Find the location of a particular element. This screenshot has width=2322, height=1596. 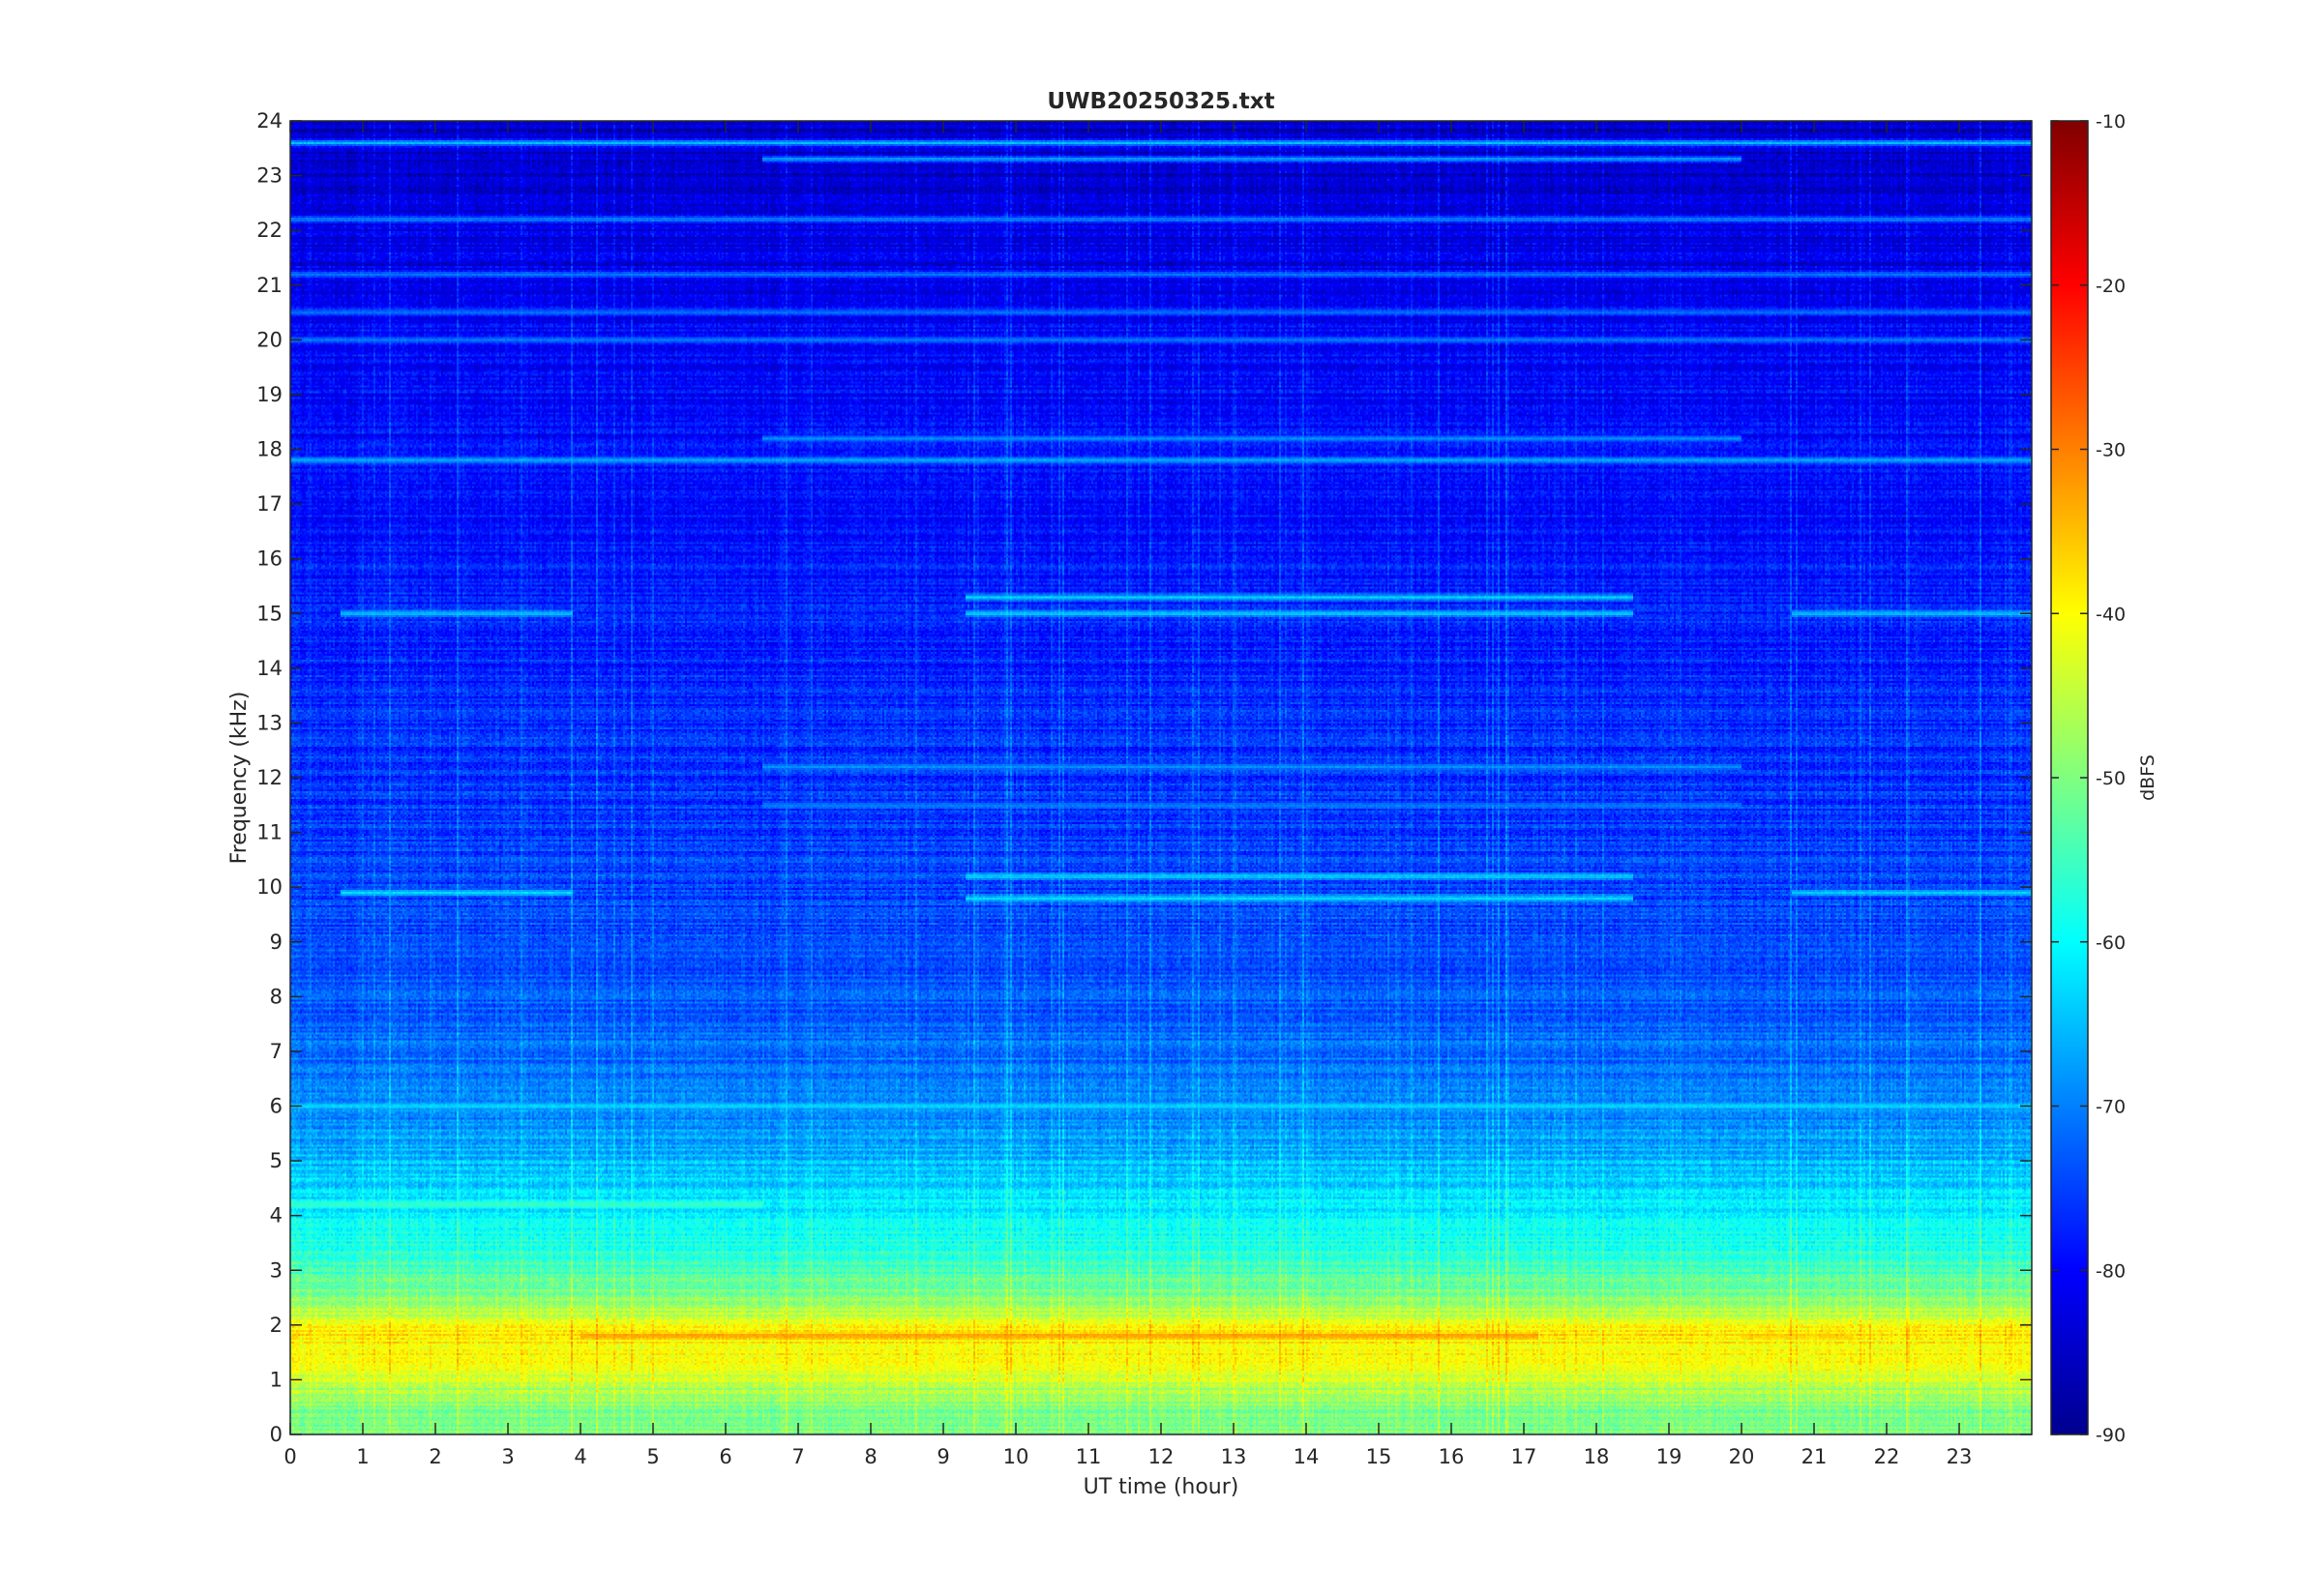

y-tick-label: 22 is located at coordinates (269, 230).